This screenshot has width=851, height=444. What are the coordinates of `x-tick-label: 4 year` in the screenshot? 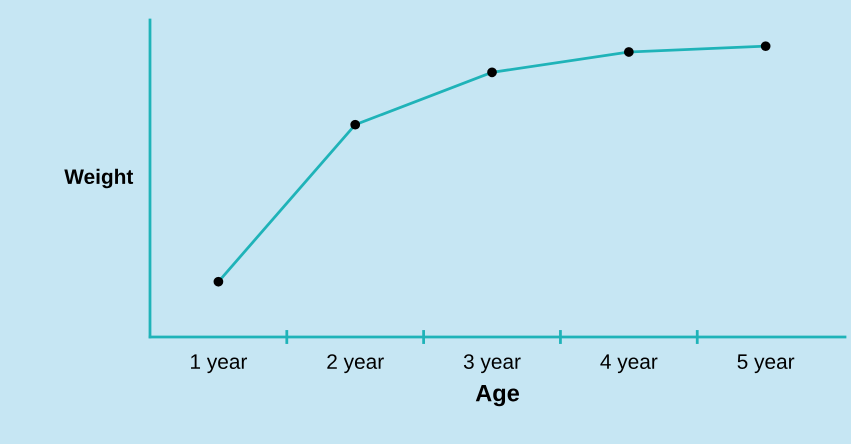 It's located at (629, 364).